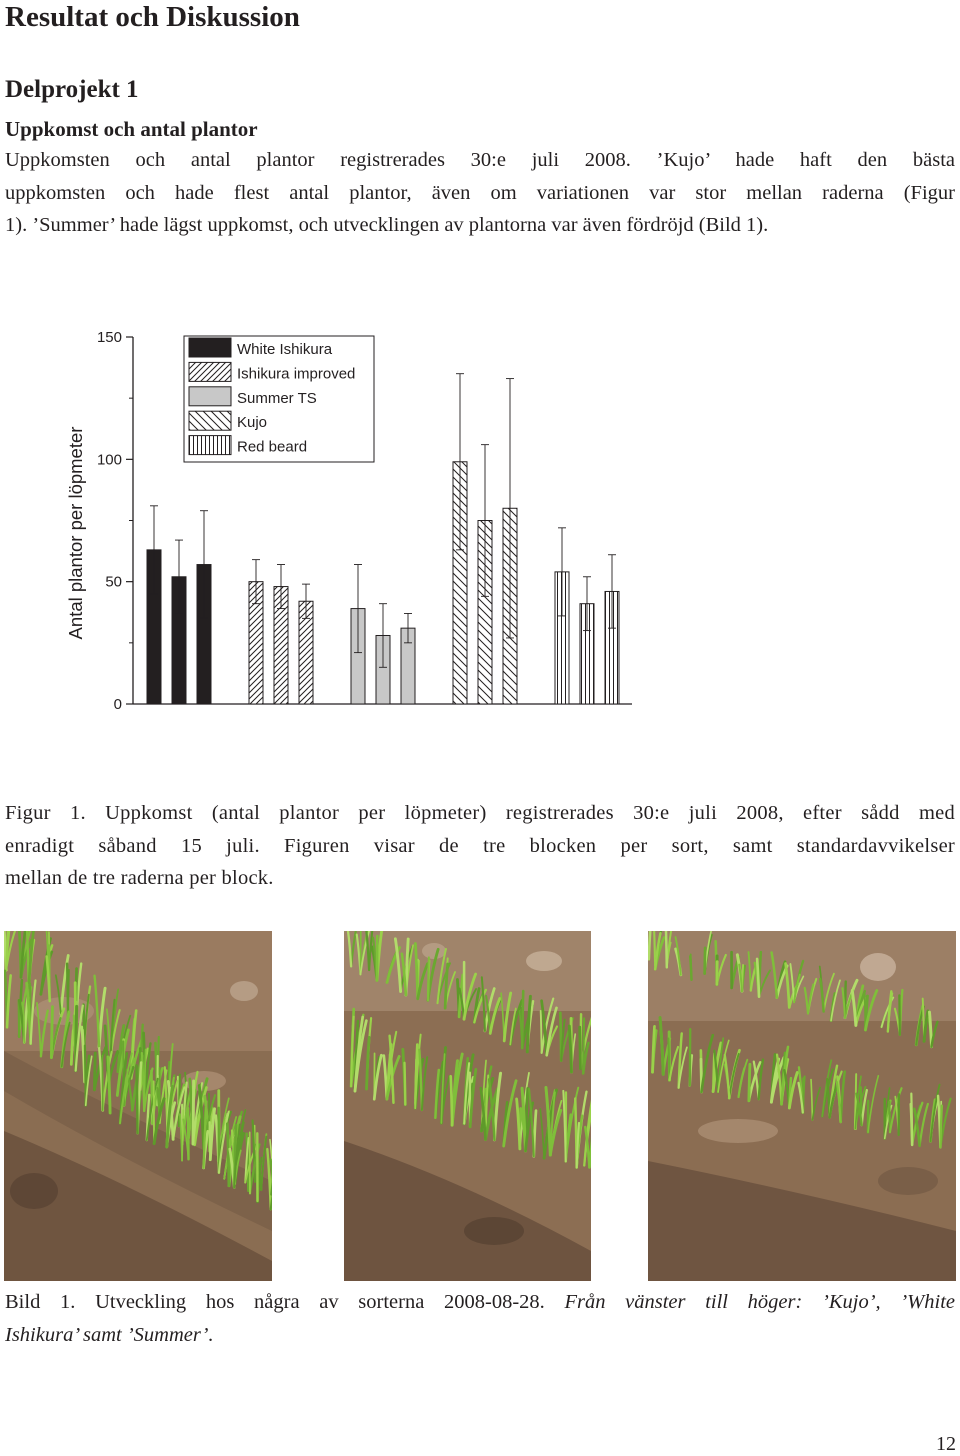 This screenshot has height=1456, width=960. I want to click on subproject-title: Delprojekt 1, so click(72, 90).